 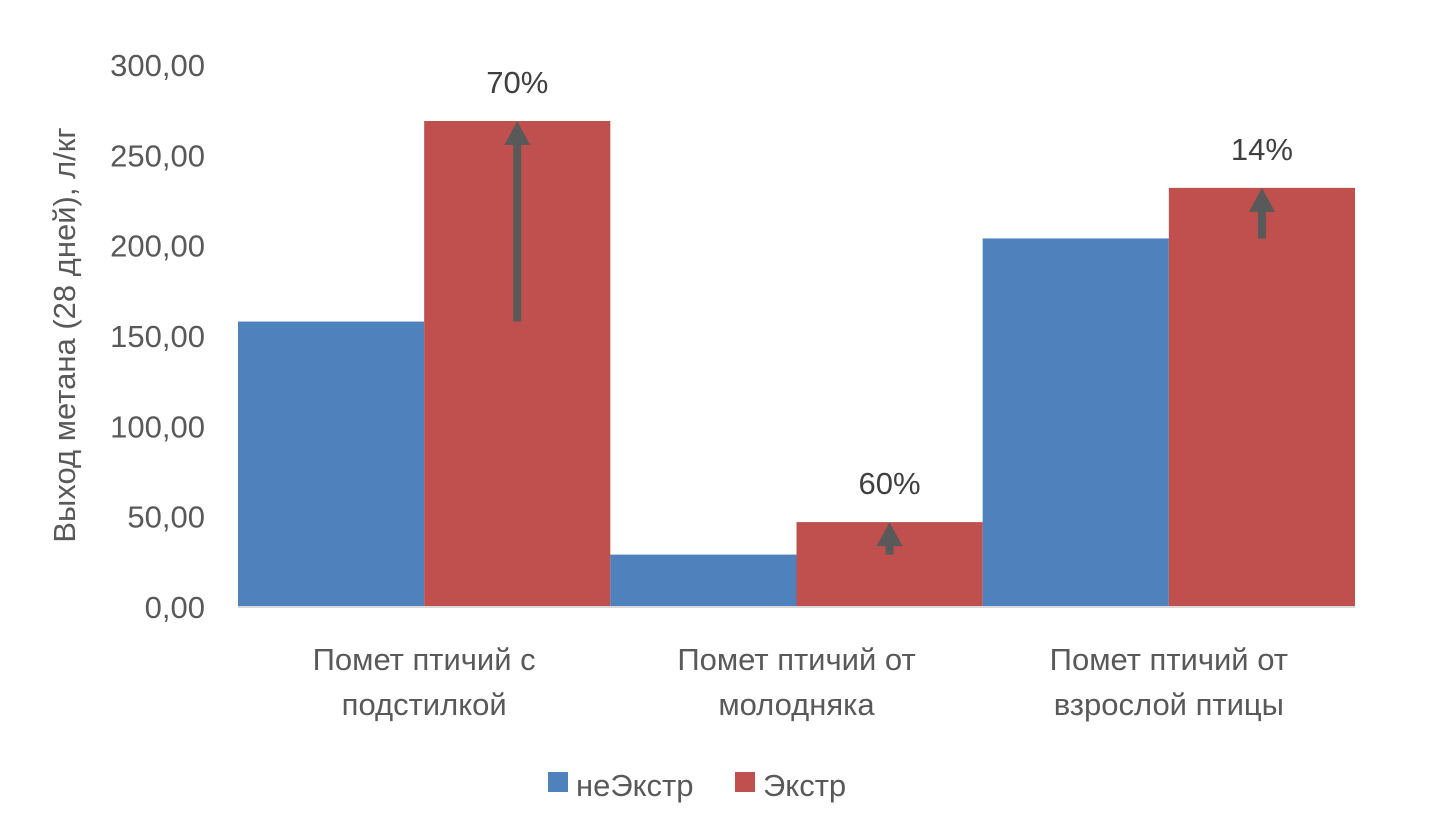 I want to click on percent-annotation-1: 60%, so click(x=890, y=483).